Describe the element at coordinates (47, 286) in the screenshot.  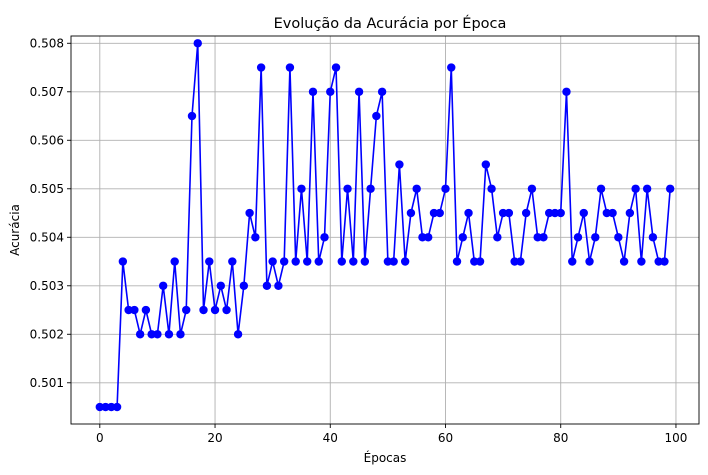
I see `y-tick-label: 0.503` at that location.